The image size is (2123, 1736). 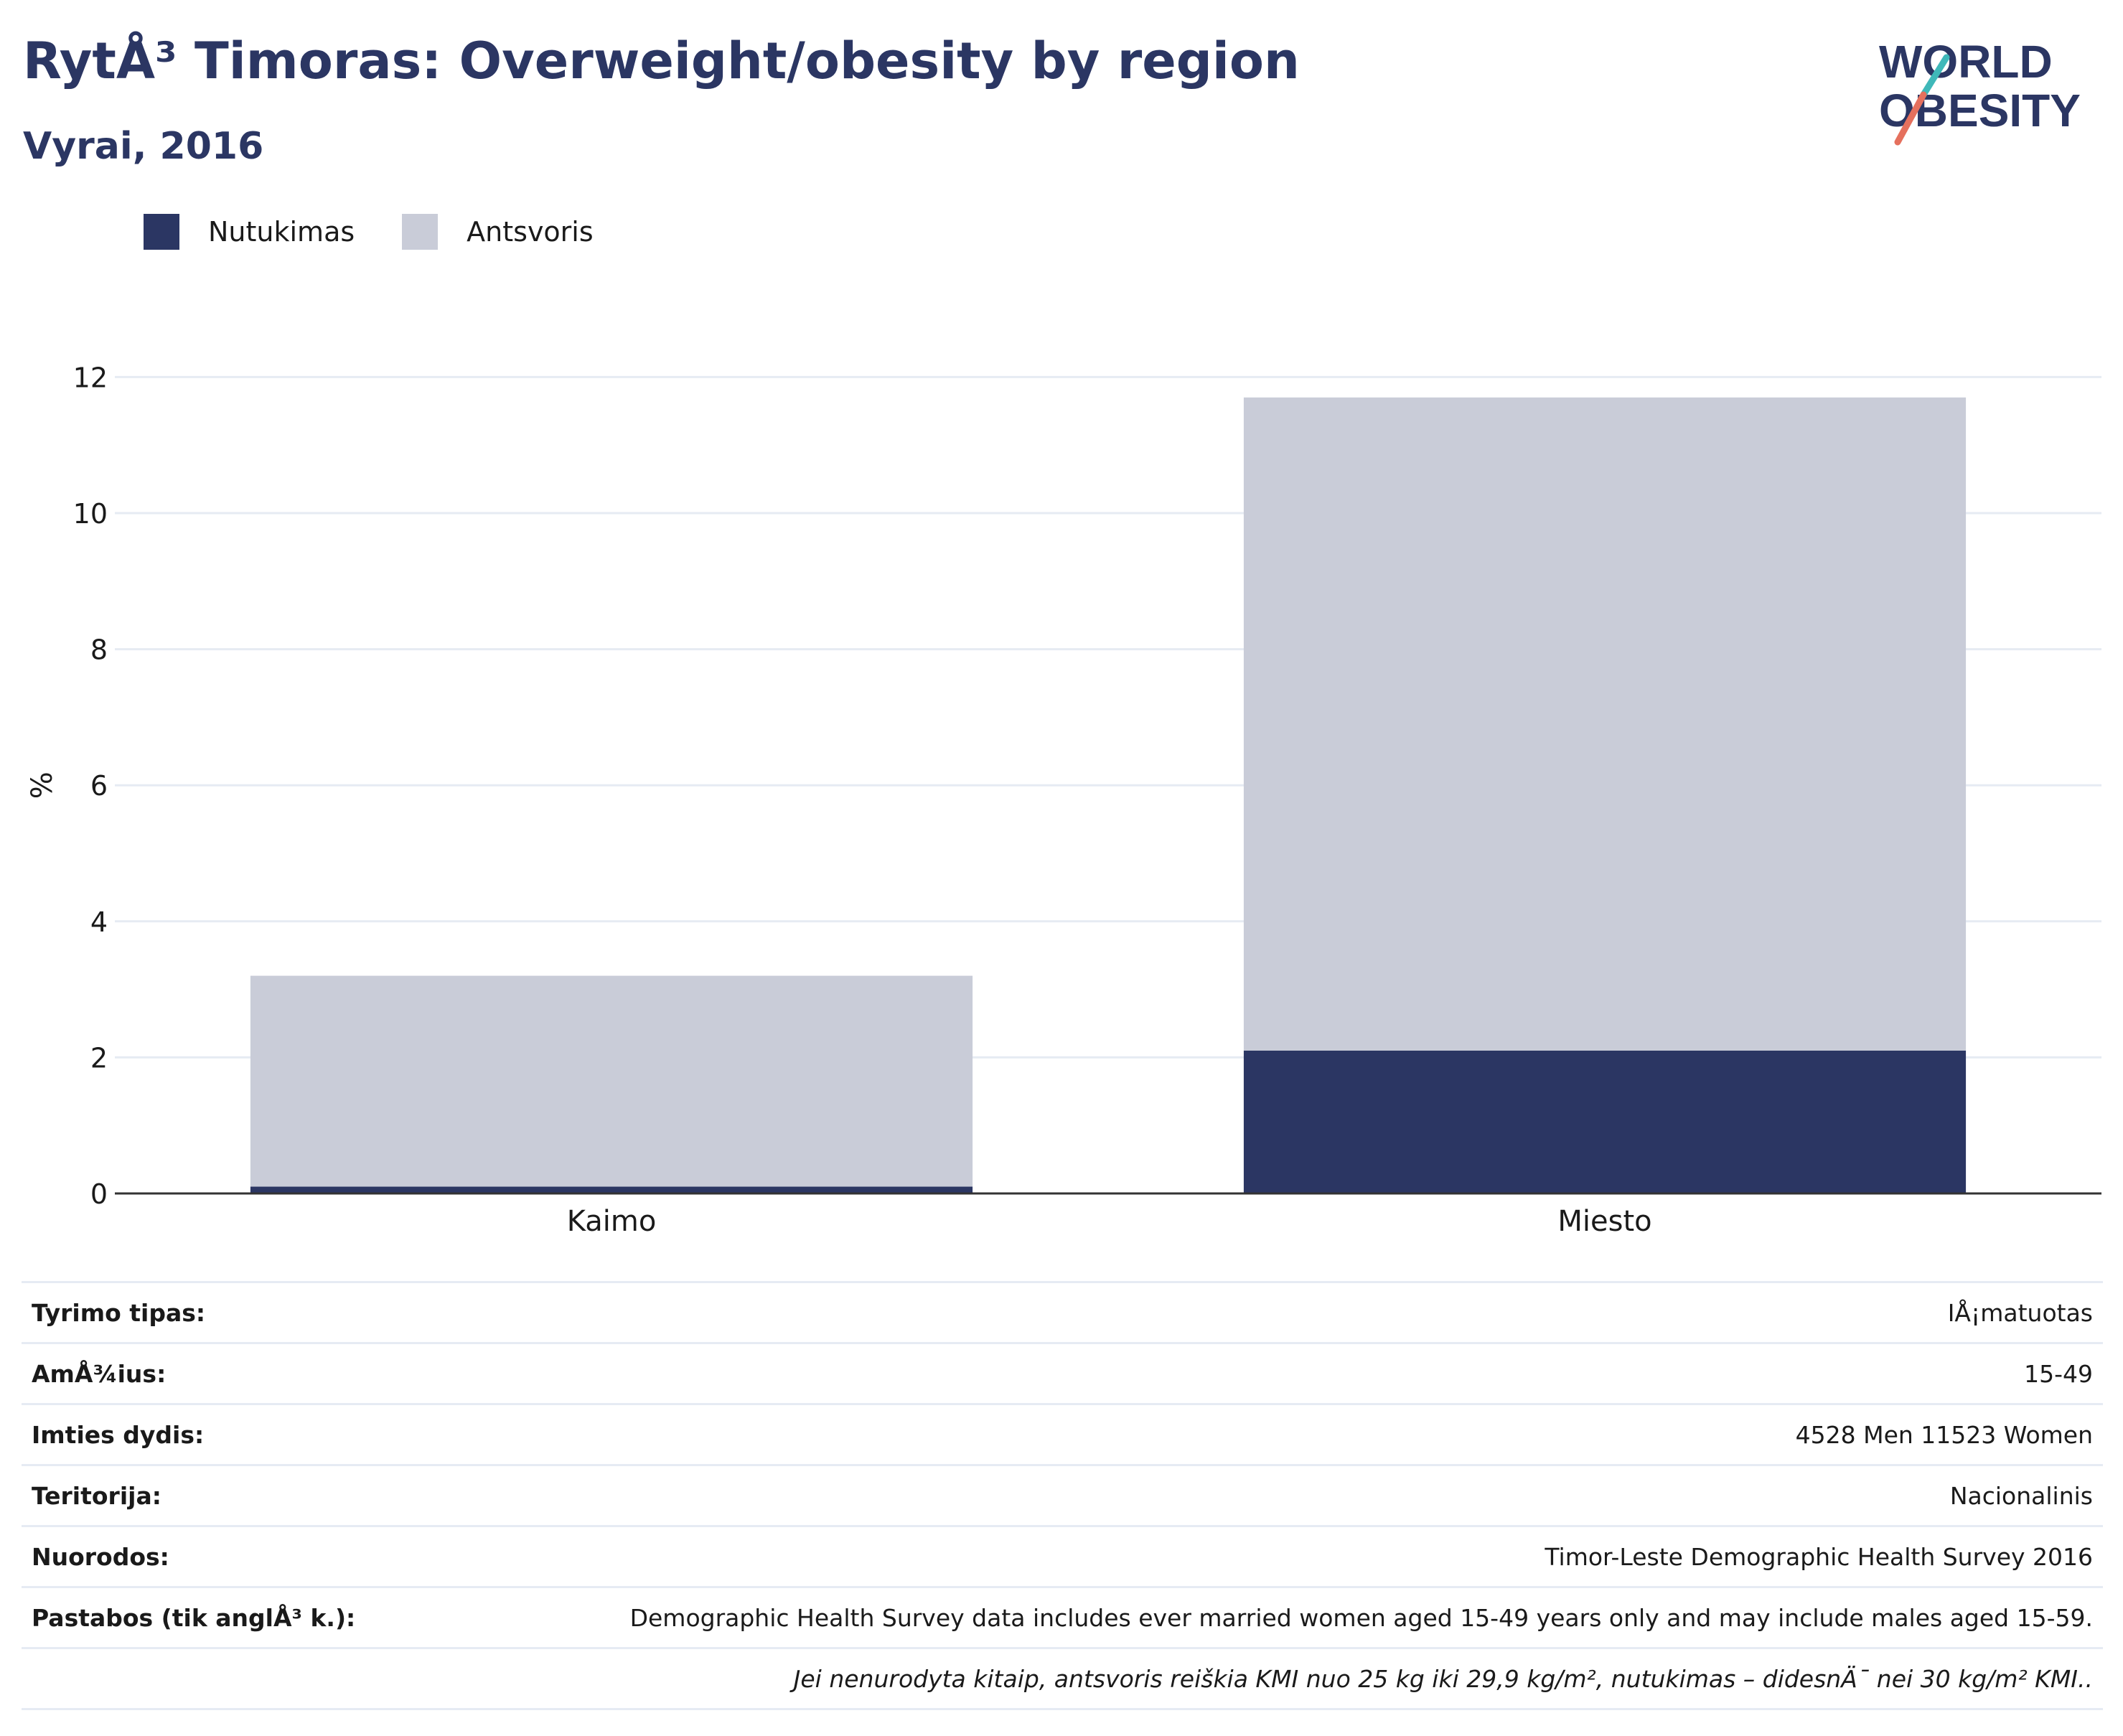 What do you see at coordinates (1935, 76) in the screenshot?
I see `logo-slash-top` at bounding box center [1935, 76].